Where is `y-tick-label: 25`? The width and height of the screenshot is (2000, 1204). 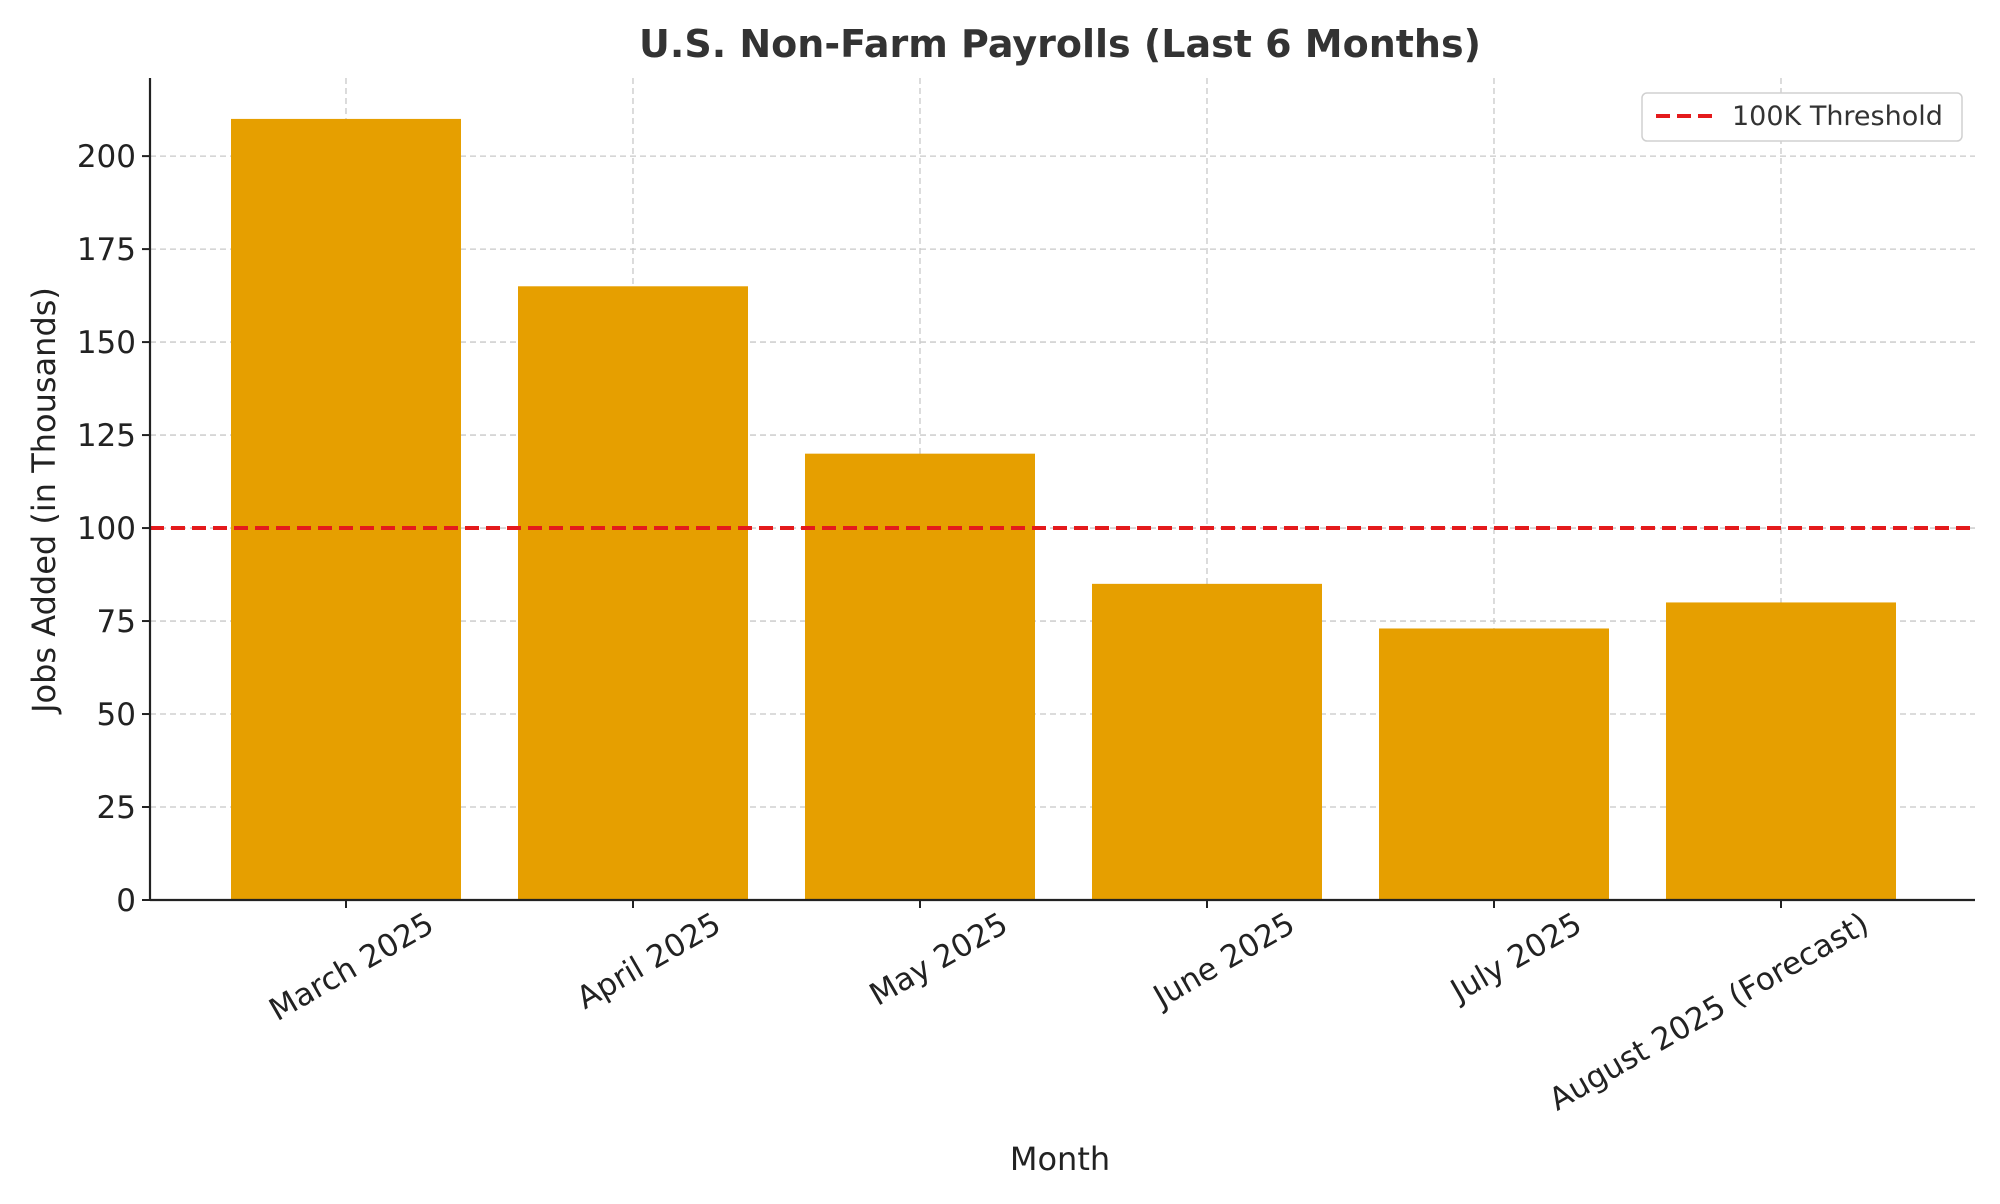
y-tick-label: 25 is located at coordinates (116, 808).